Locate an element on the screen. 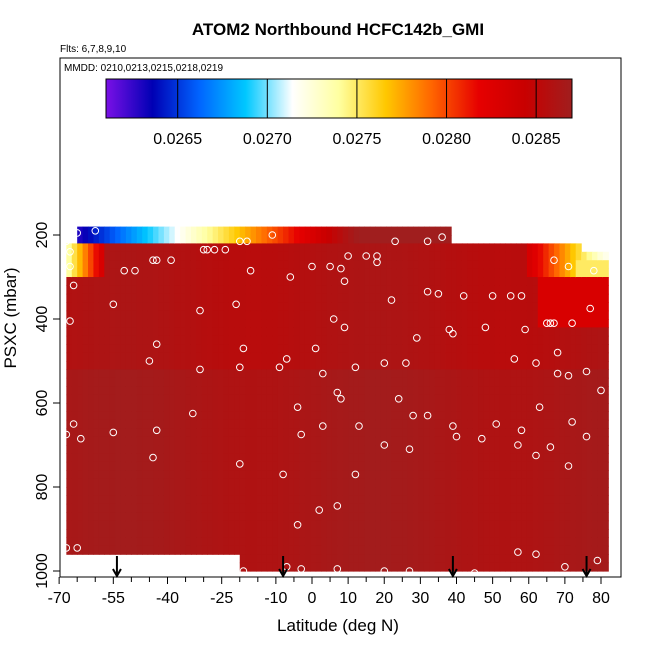  x-tick-label: 0 is located at coordinates (312, 598).